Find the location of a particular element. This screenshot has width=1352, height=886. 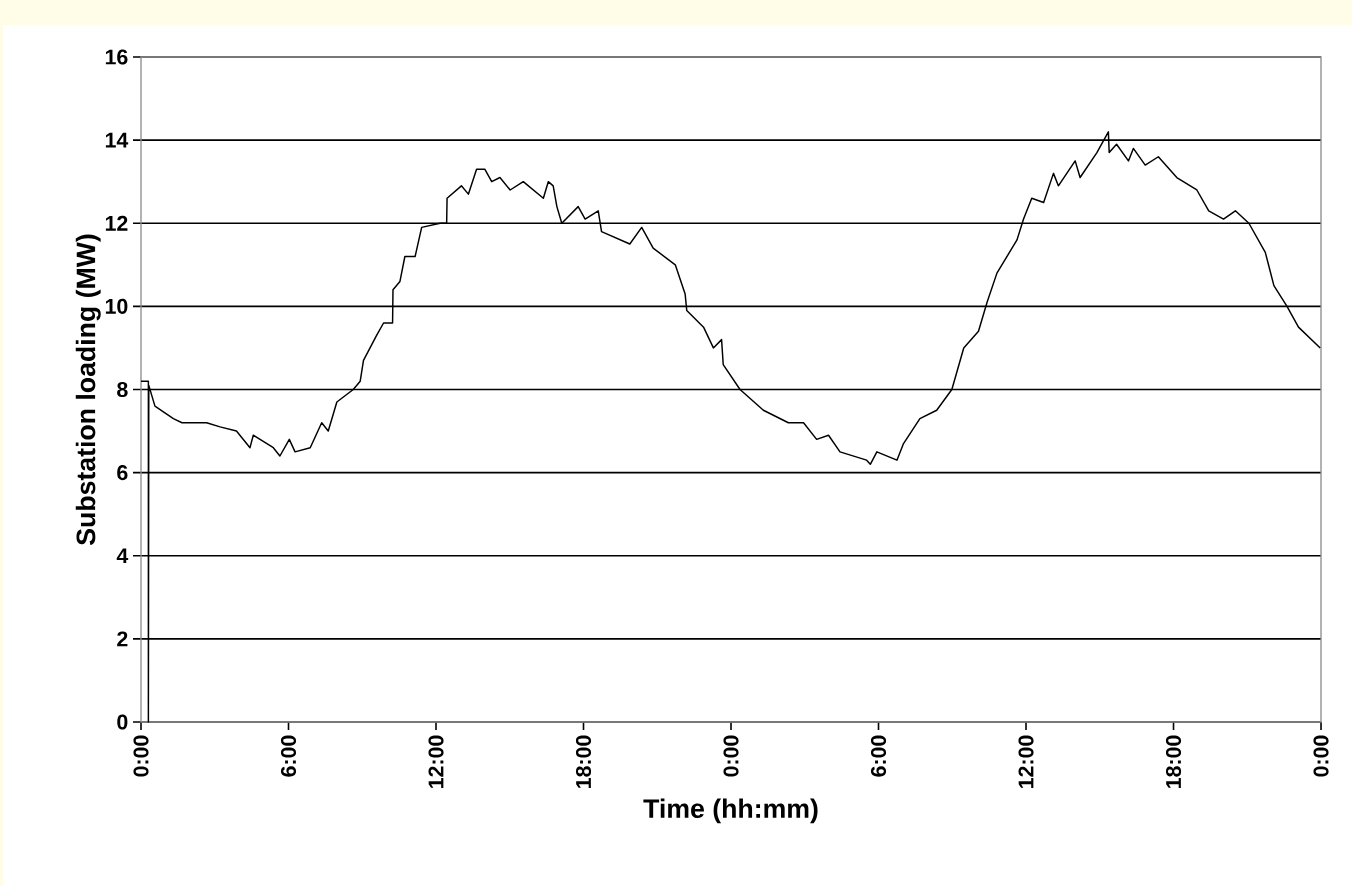

y-tick-label: 12 is located at coordinates (116, 223).